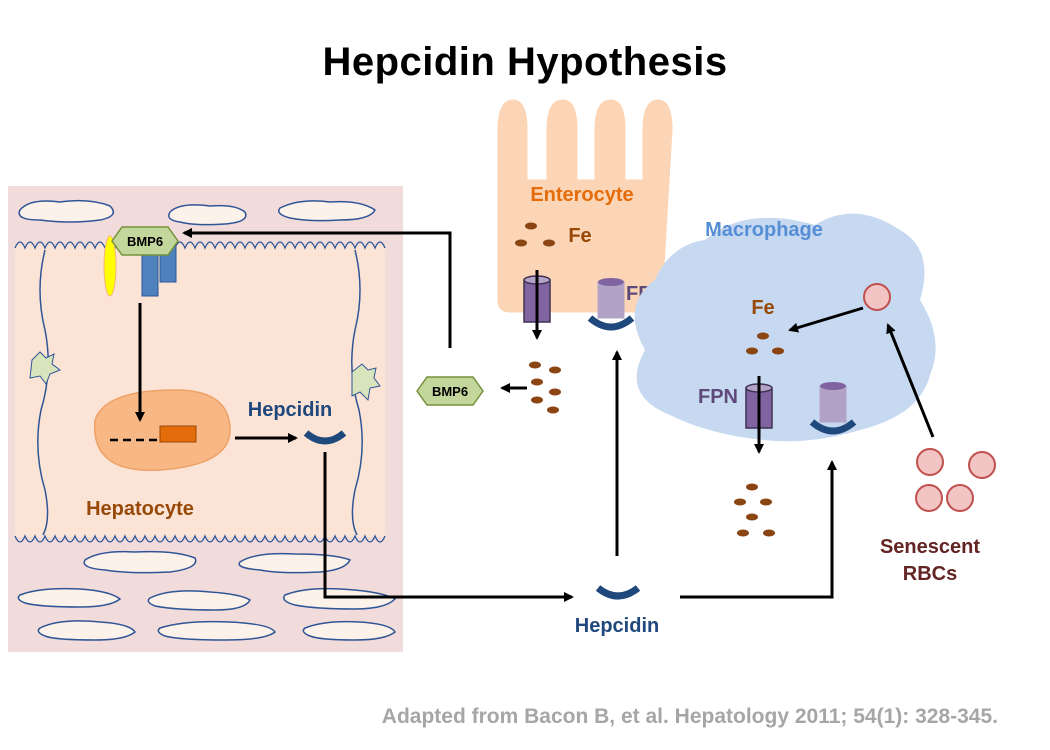 This screenshot has width=1050, height=750. I want to click on arrow-hepcidin-to-blood, so click(448, 527).